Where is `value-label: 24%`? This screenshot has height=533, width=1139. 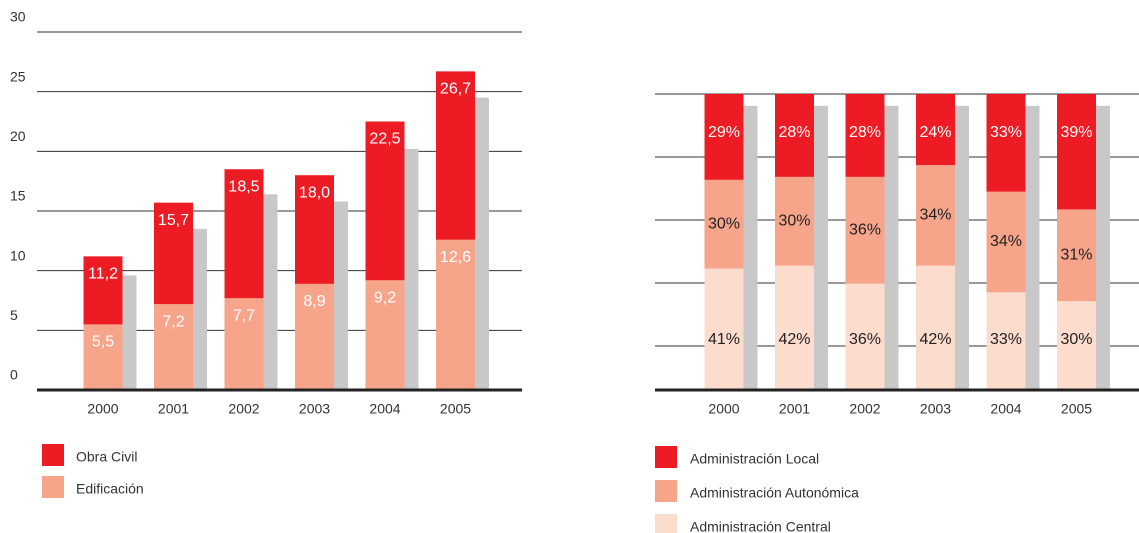
value-label: 24% is located at coordinates (935, 132).